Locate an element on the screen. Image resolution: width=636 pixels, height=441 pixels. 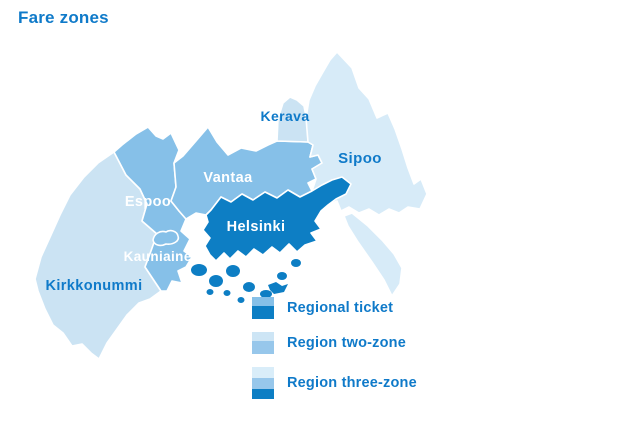
label-sipoo: Sipoo is located at coordinates (360, 158).